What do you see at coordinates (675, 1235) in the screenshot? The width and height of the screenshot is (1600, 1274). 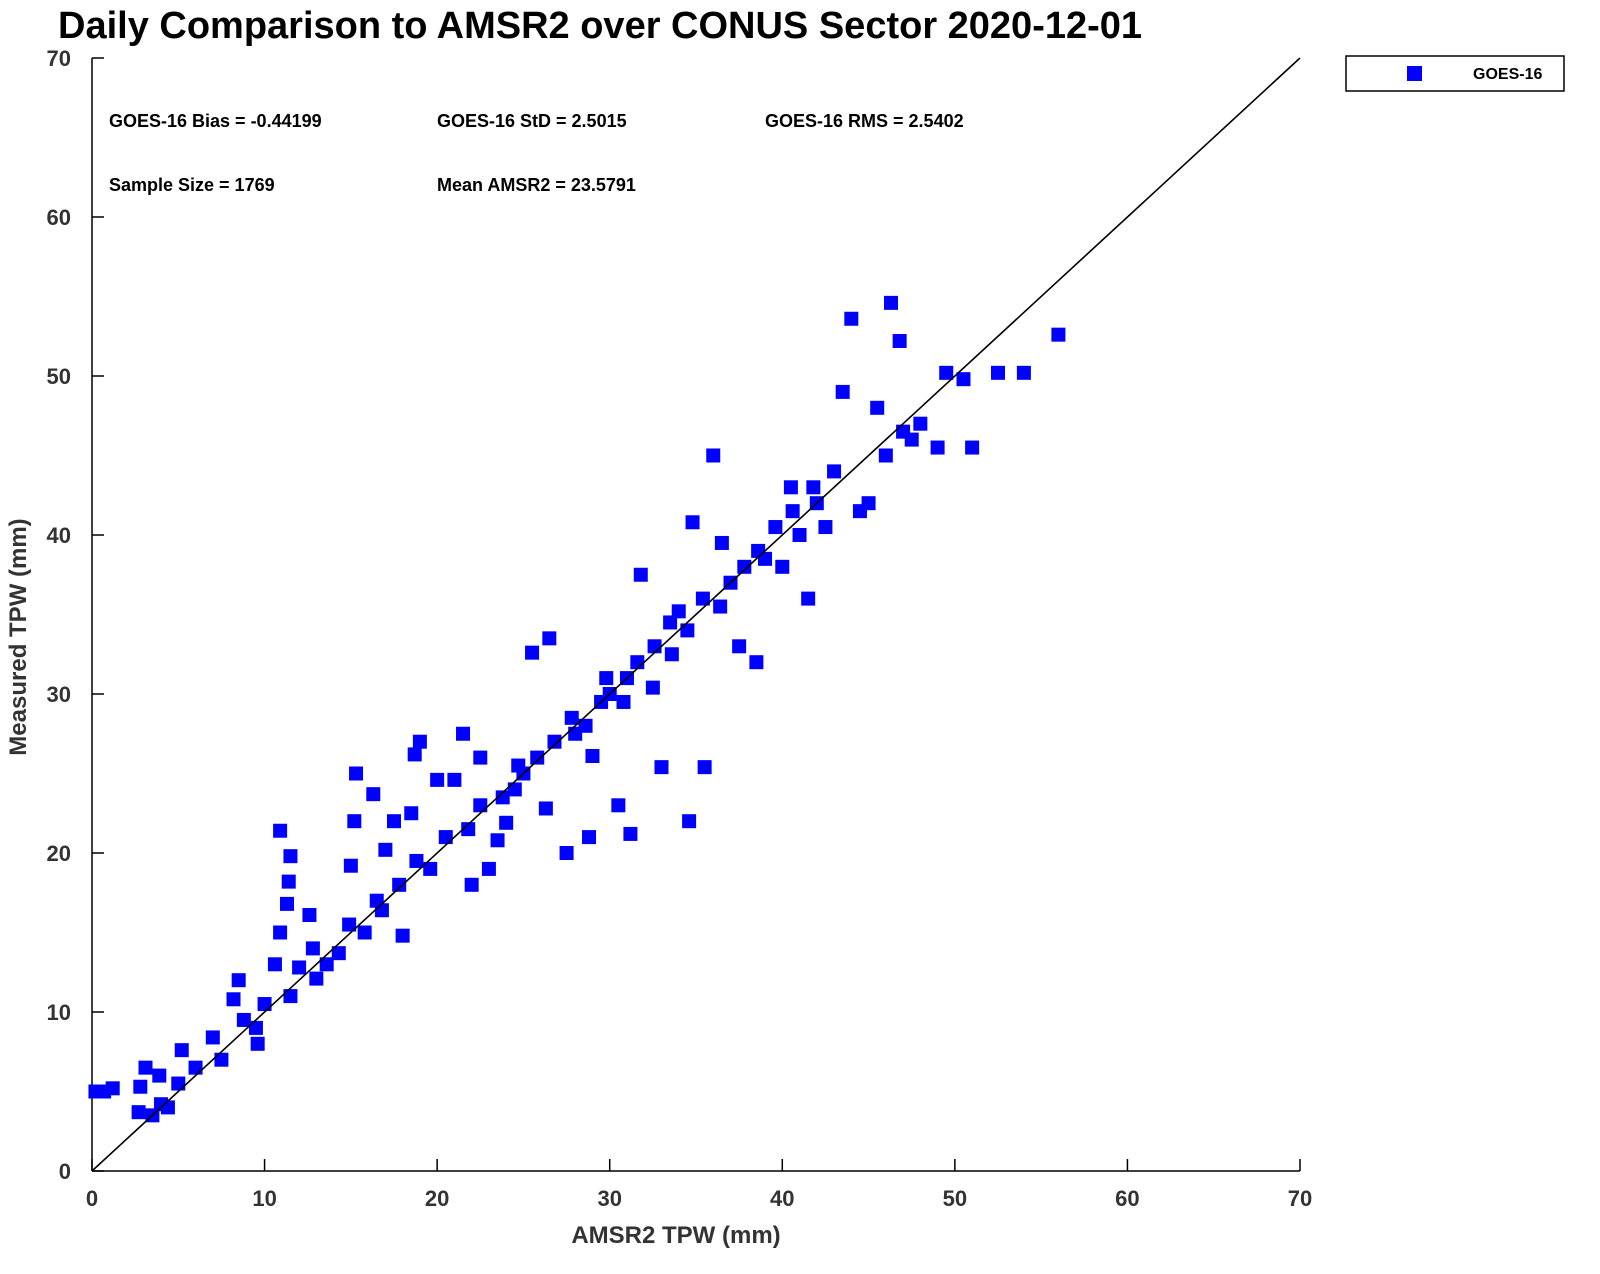 I see `x-axis-label: AMSR2 TPW (mm)` at bounding box center [675, 1235].